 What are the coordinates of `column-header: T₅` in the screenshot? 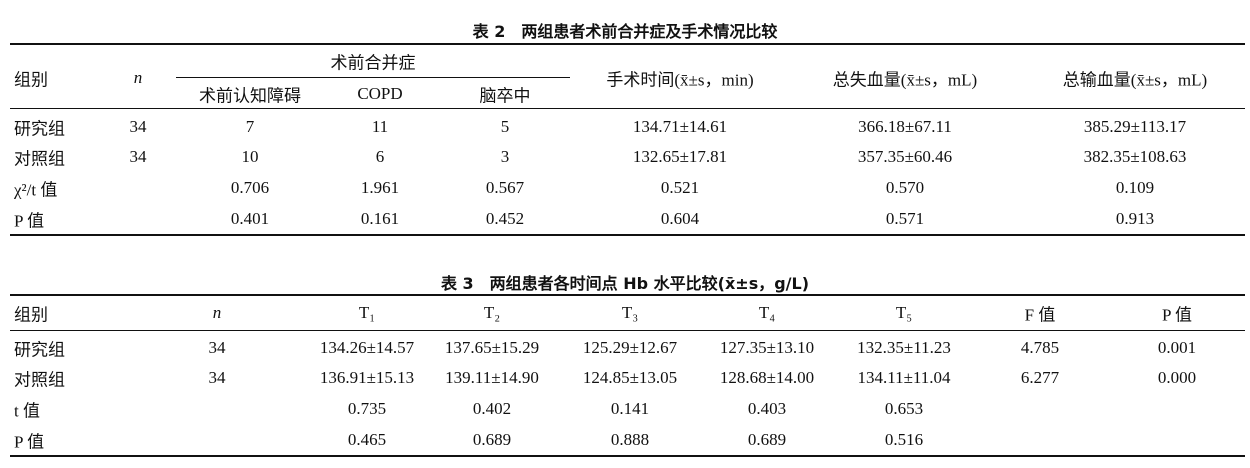 It's located at (904, 312).